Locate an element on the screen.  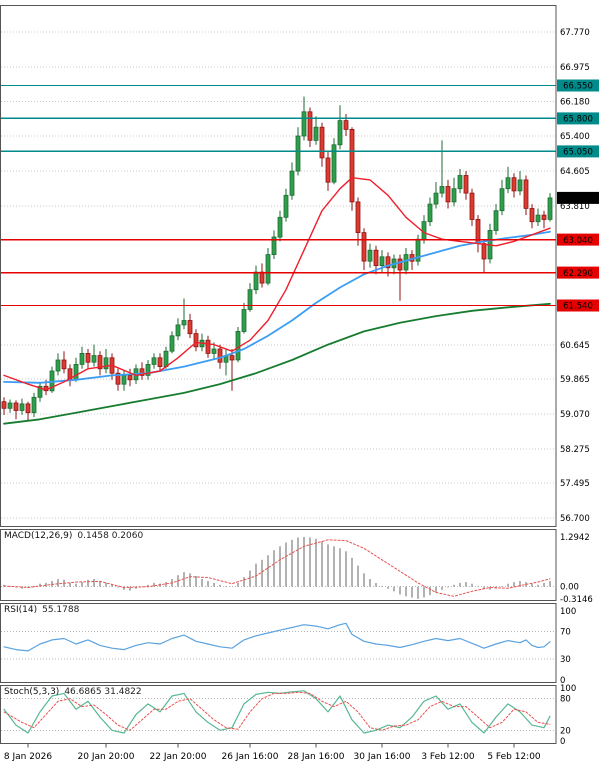
current-price-badge: 63.990 is located at coordinates (578, 197).